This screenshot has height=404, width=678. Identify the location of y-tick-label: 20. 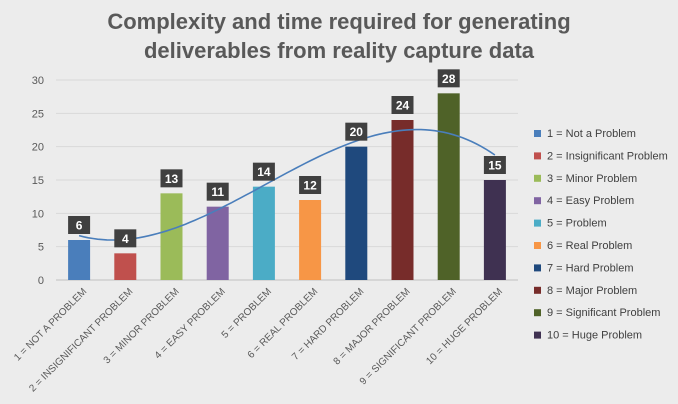
(38, 148).